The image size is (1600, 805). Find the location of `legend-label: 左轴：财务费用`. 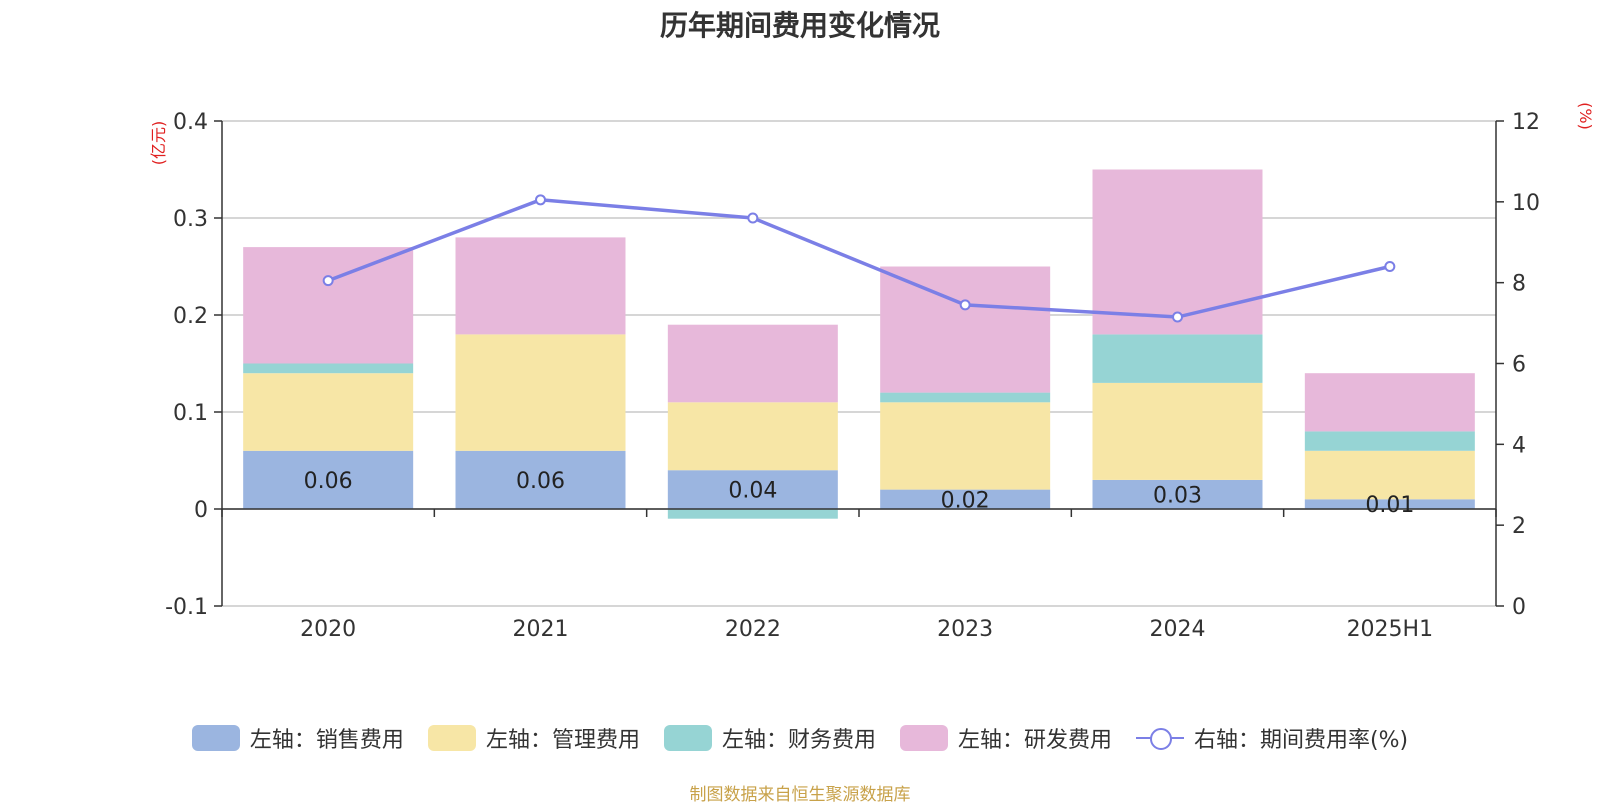

legend-label: 左轴：财务费用 is located at coordinates (798, 740).